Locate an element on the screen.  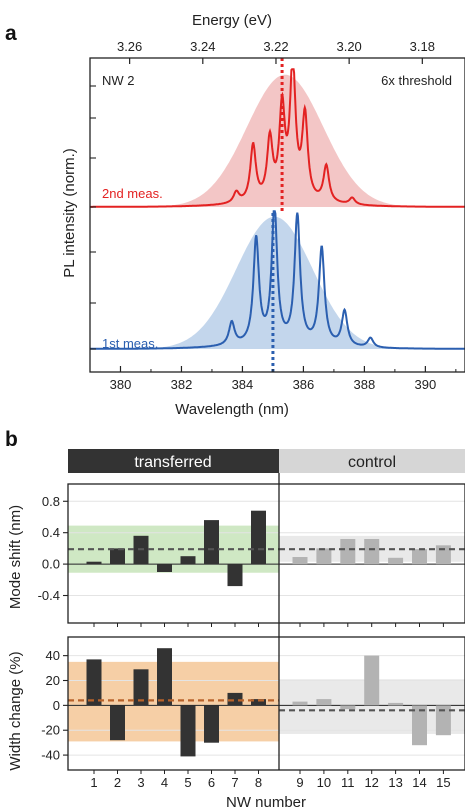
category-label: 14 is located at coordinates (419, 782).